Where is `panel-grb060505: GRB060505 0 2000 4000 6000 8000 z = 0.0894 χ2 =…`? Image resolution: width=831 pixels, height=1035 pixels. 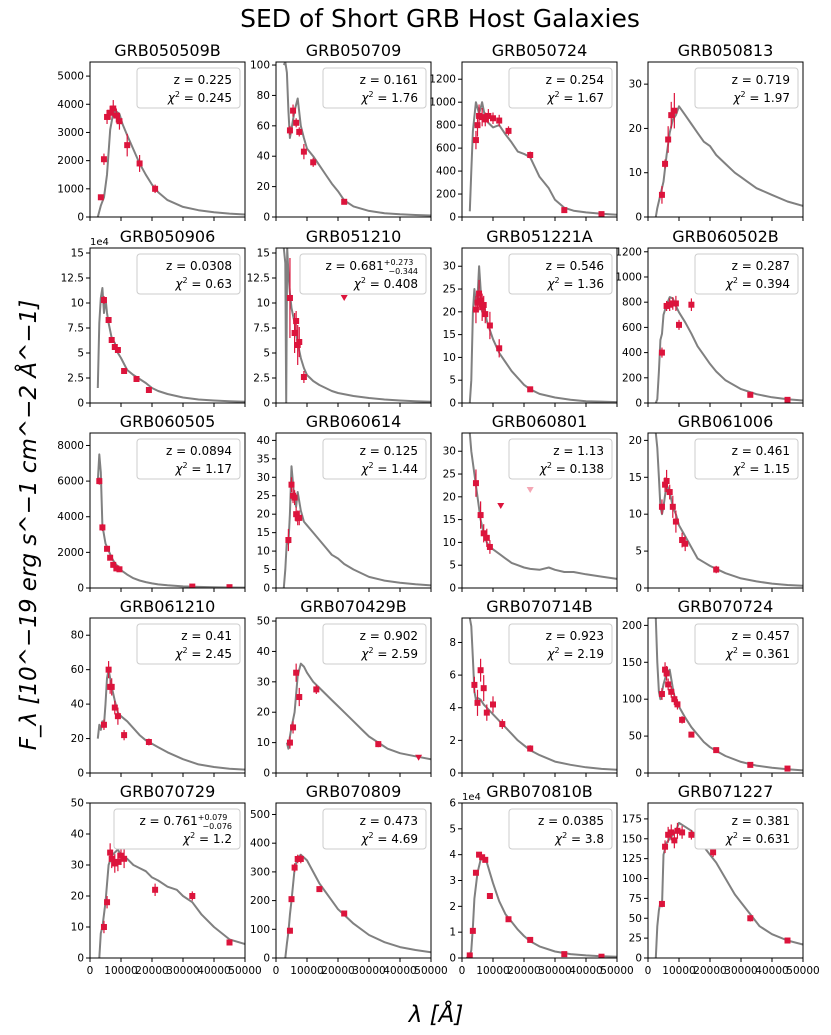 panel-grb060505: GRB060505 0 2000 4000 6000 8000 z = 0.0894 χ2 =… is located at coordinates (151, 503).